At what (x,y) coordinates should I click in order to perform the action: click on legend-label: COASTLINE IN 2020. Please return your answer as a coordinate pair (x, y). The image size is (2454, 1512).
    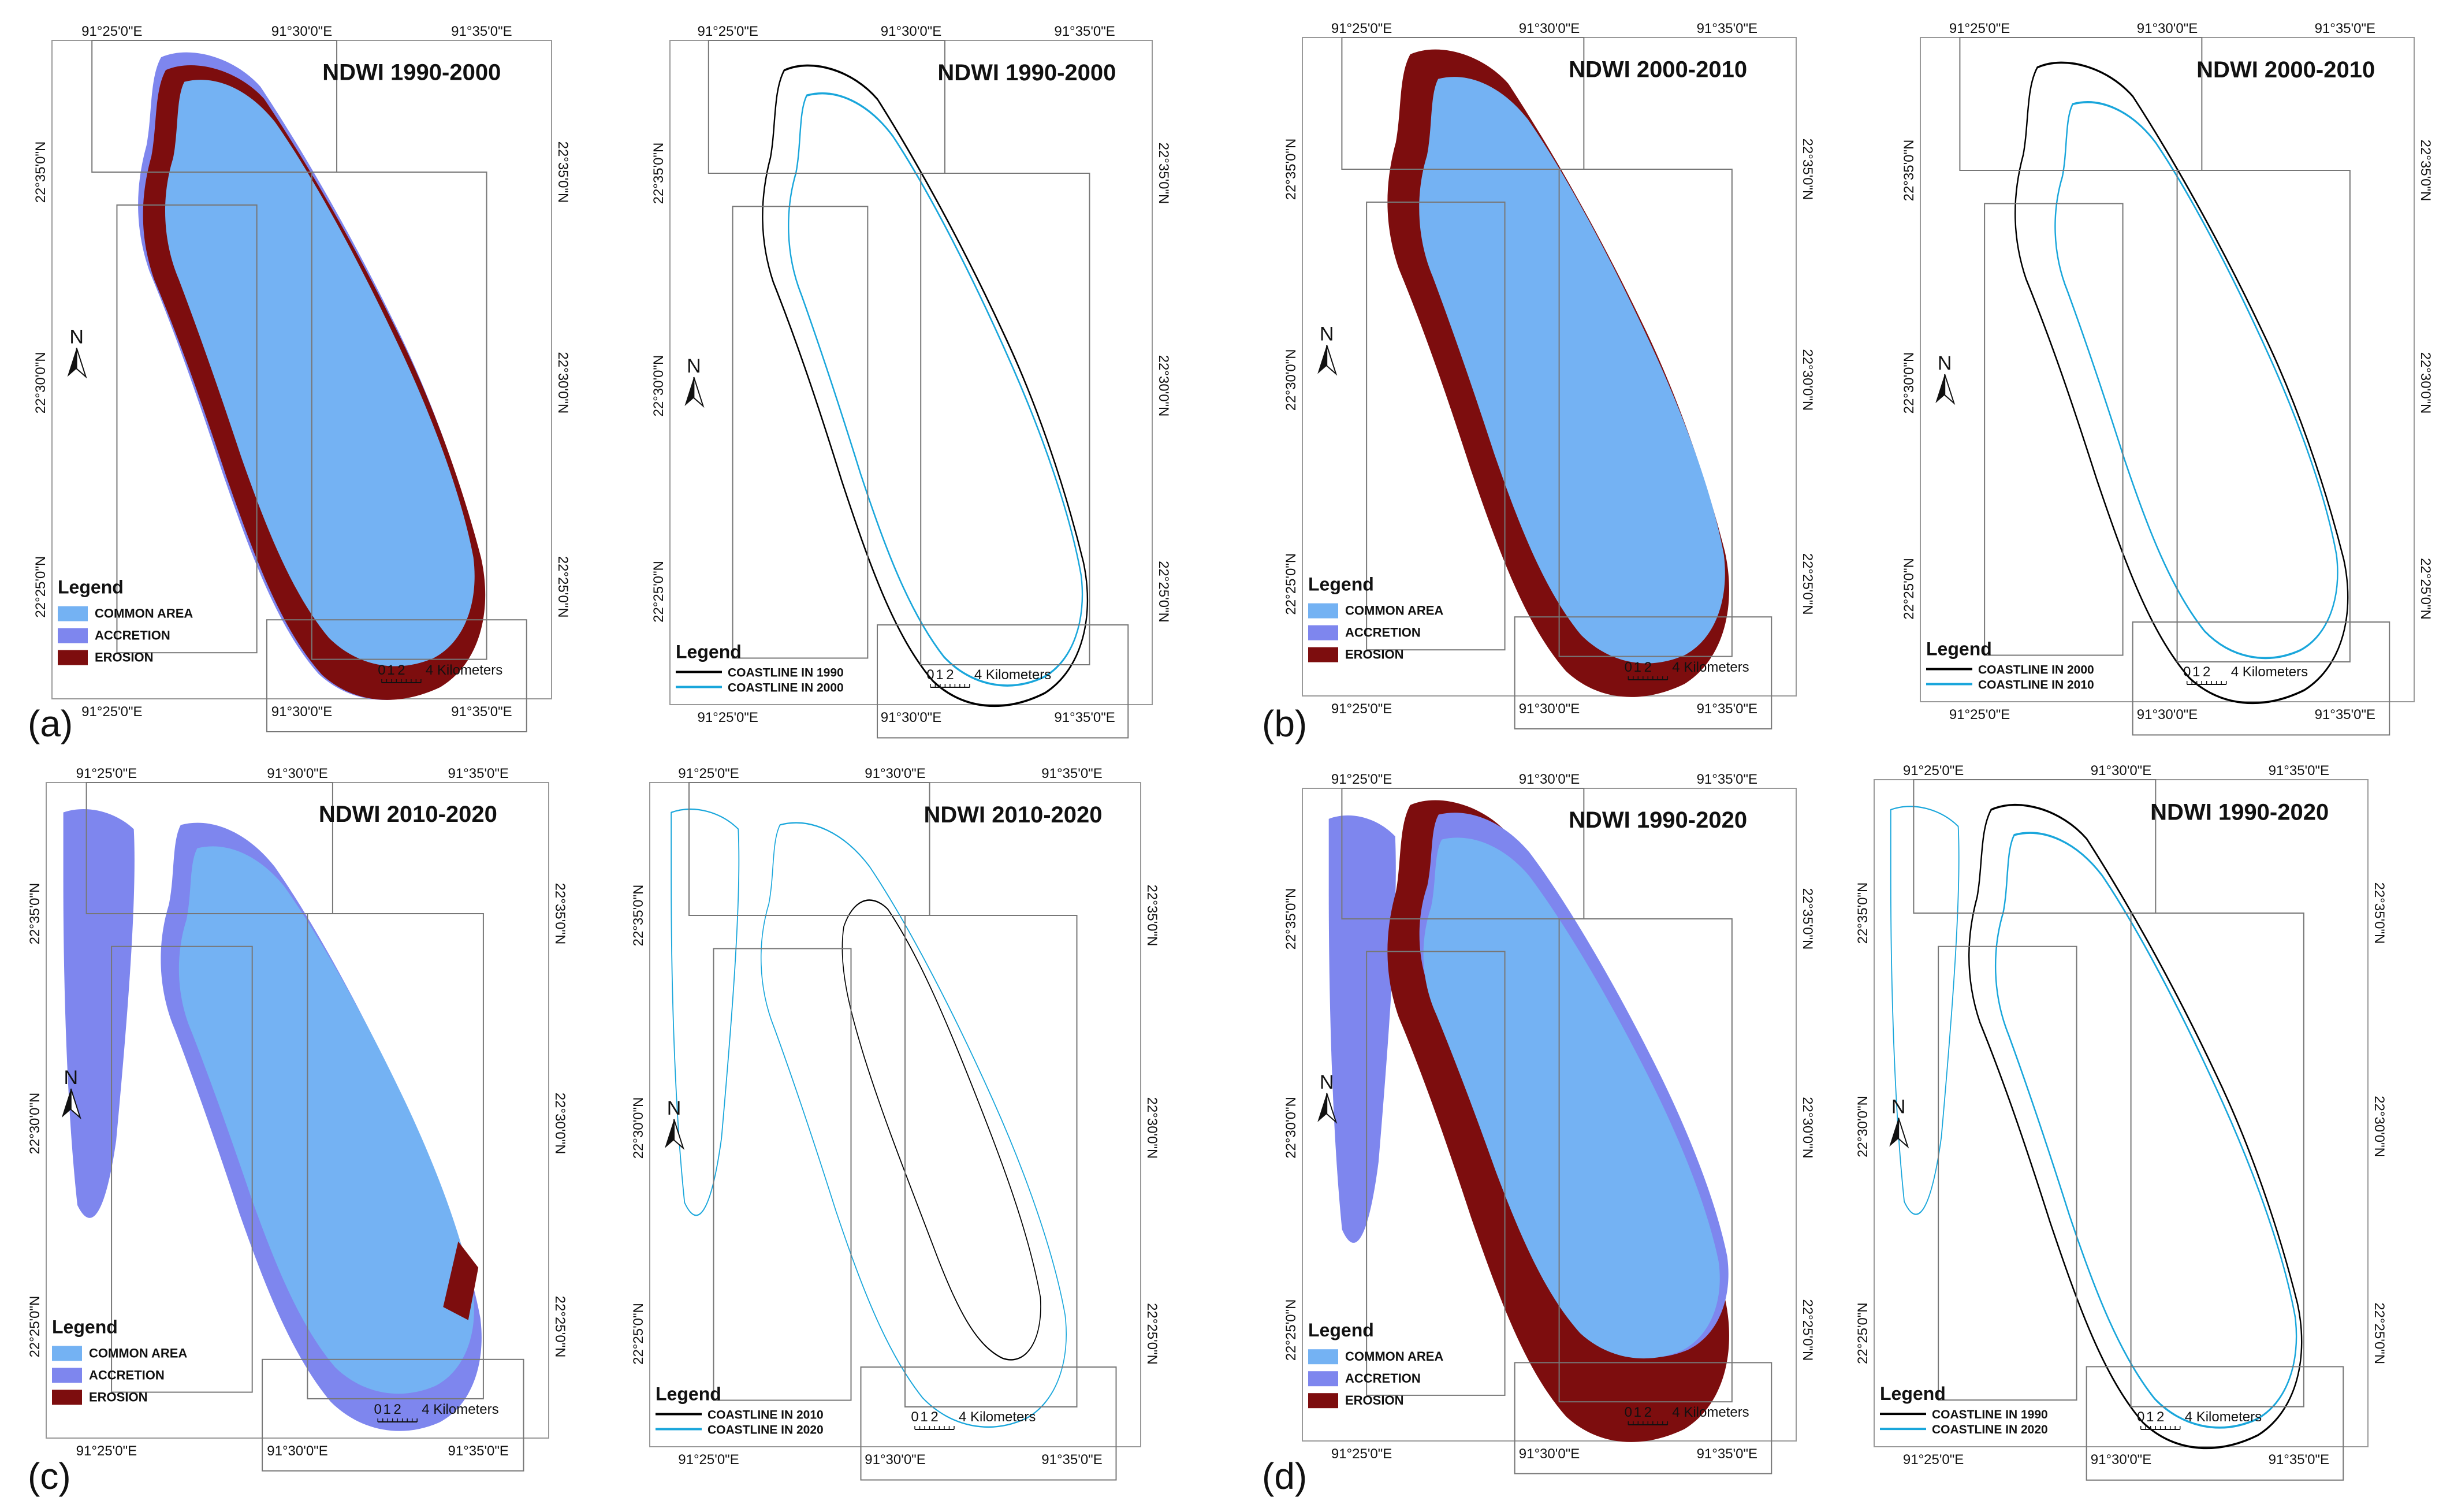
    Looking at the image, I should click on (766, 1430).